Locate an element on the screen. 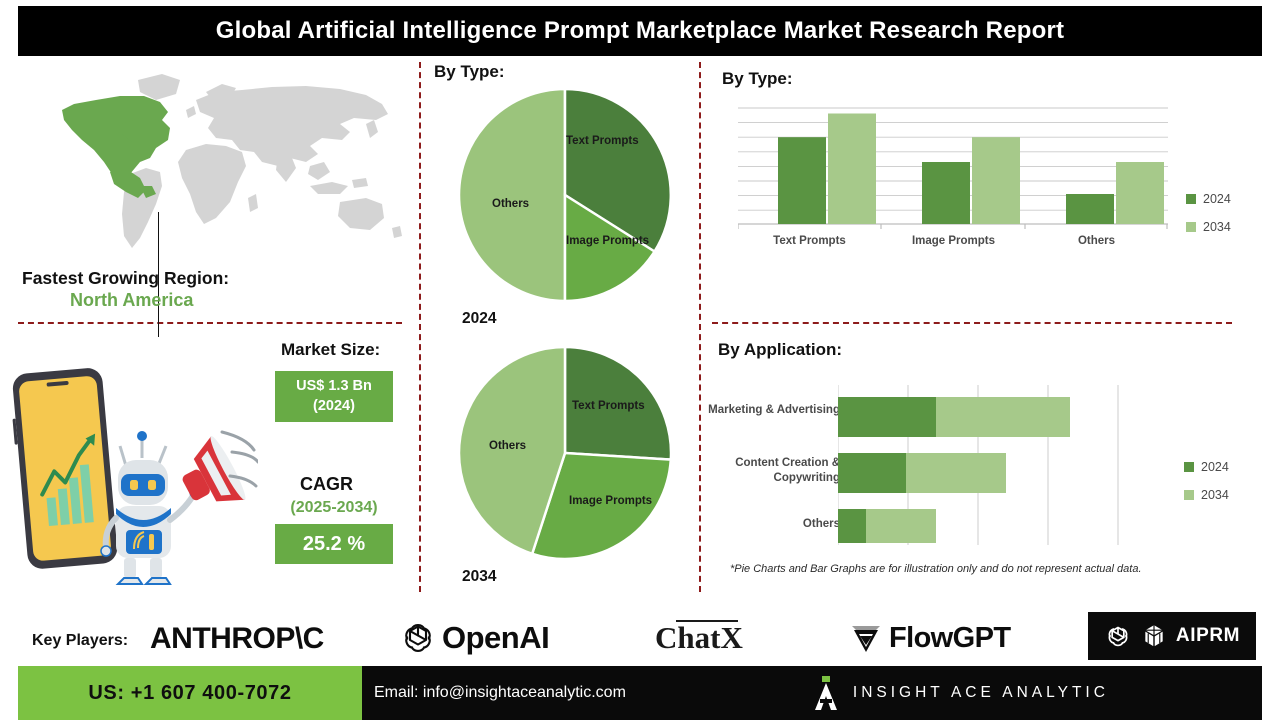  cagr-value: 25.2 % is located at coordinates (334, 543).